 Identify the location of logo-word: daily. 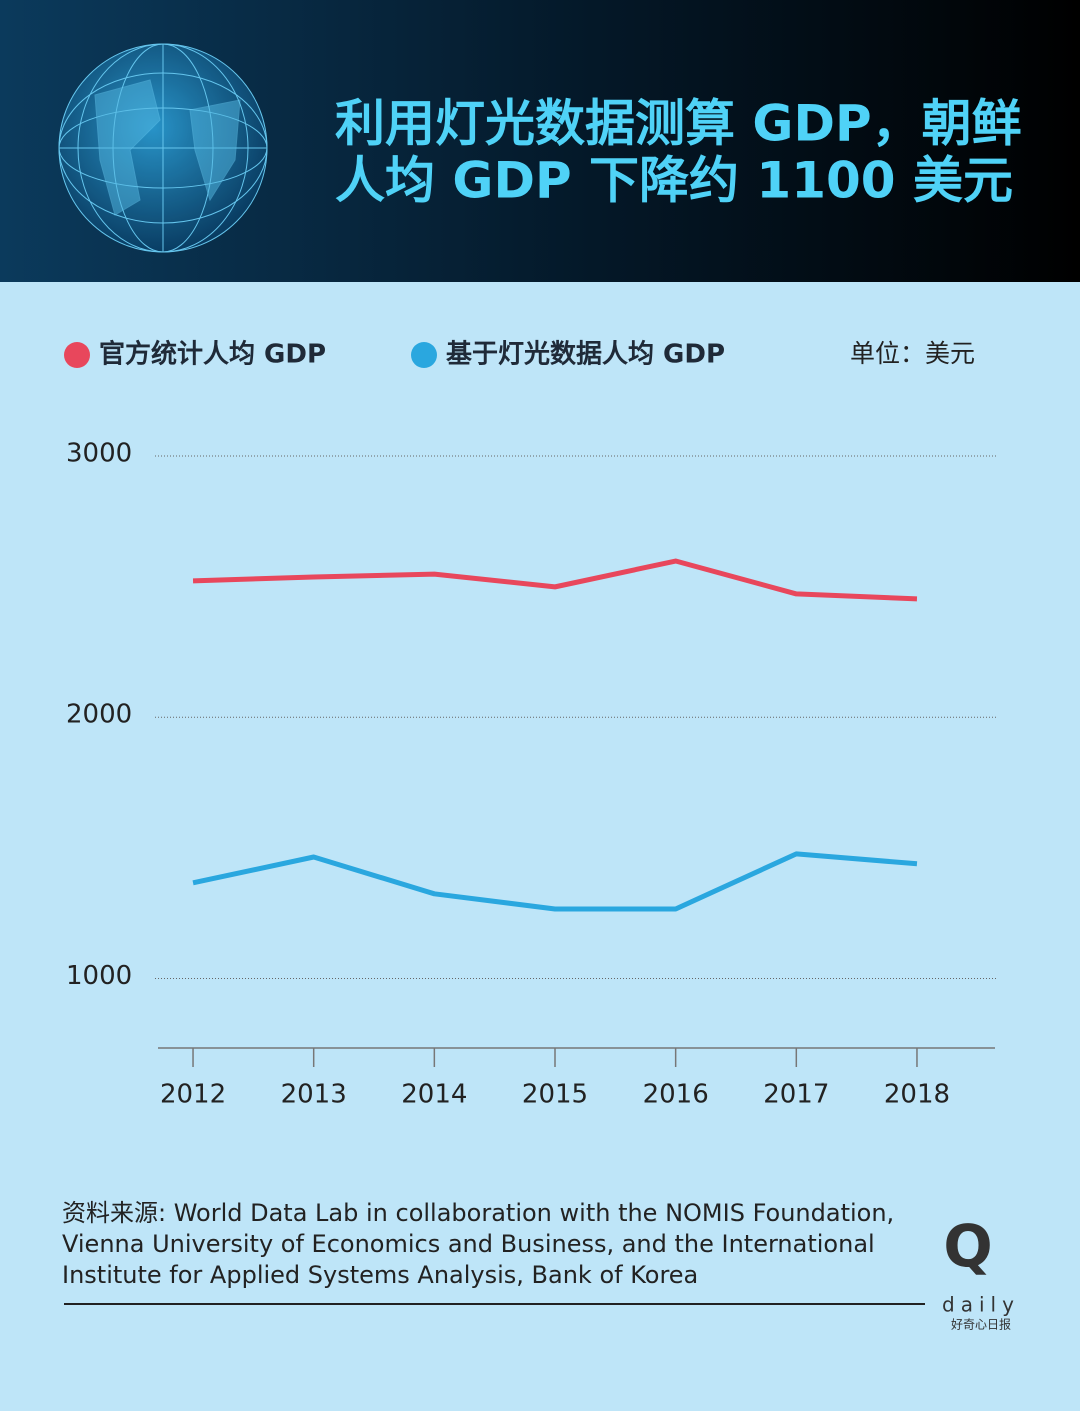
(981, 1305).